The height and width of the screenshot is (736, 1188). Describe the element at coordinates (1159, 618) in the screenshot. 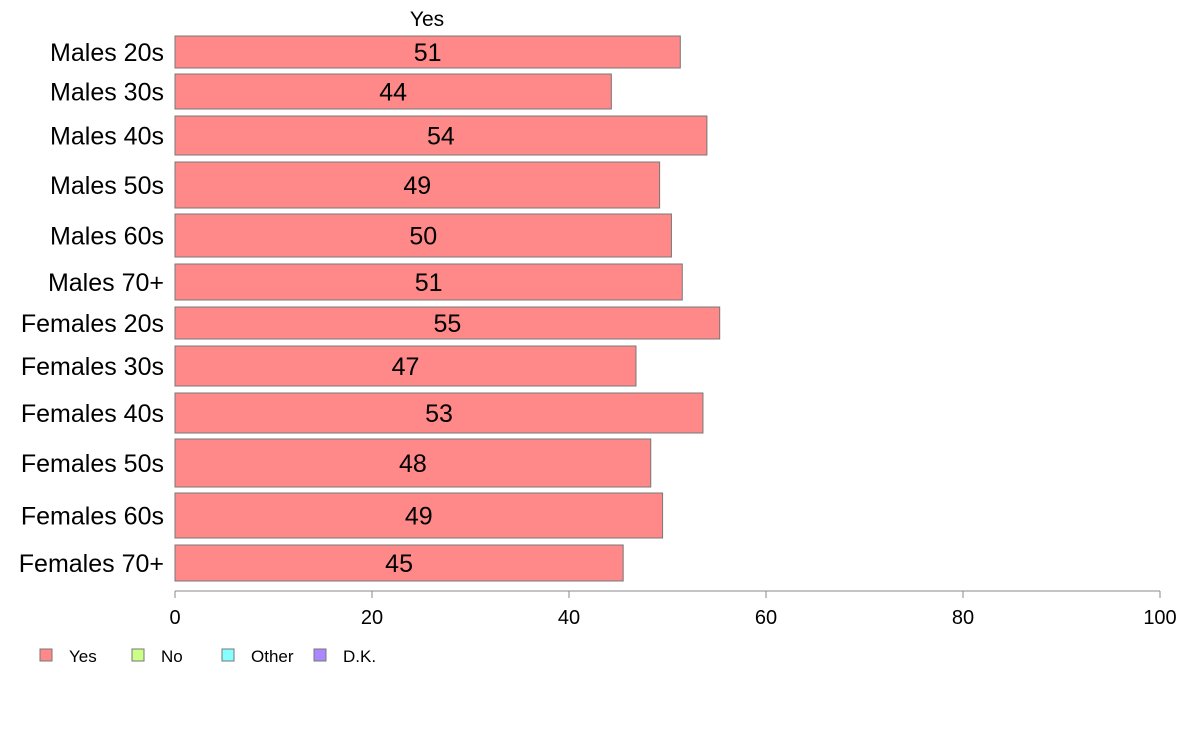

I see `x-tick-label: 100` at that location.